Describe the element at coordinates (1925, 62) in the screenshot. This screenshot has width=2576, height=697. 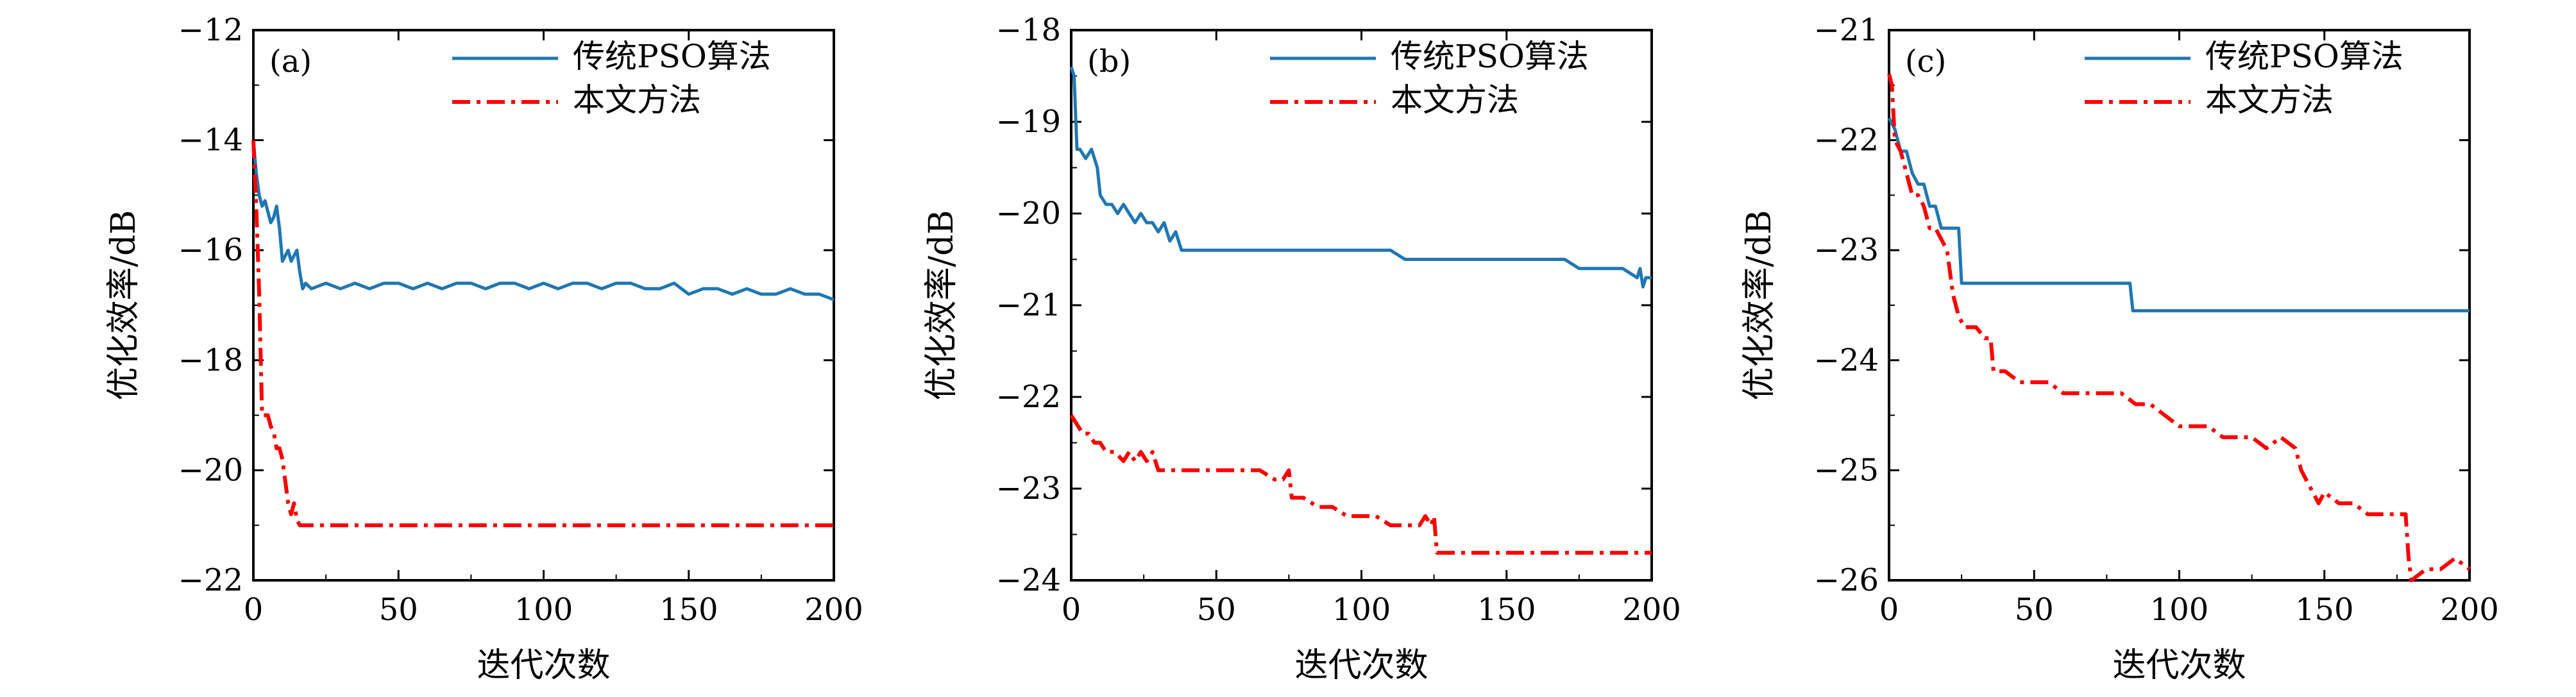
I see `panel-label: (c)` at that location.